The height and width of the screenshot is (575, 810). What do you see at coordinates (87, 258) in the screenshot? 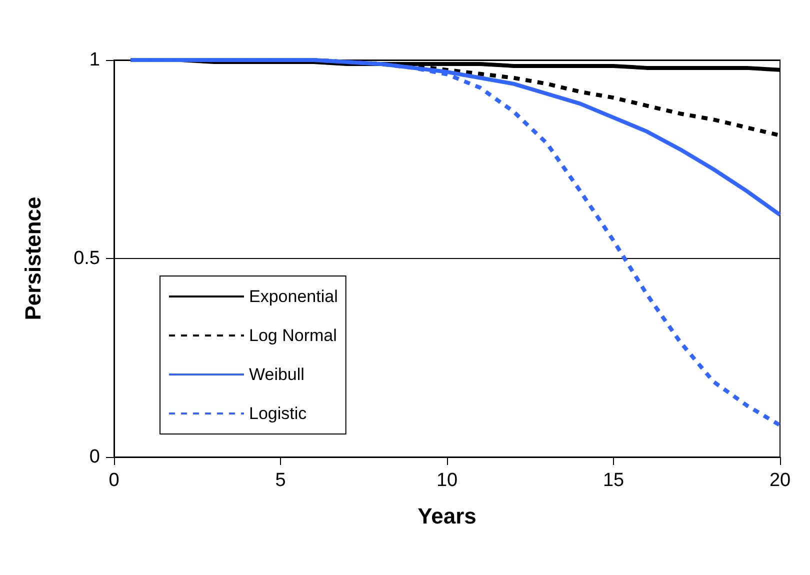
I see `y-tick-label: 0.5` at bounding box center [87, 258].